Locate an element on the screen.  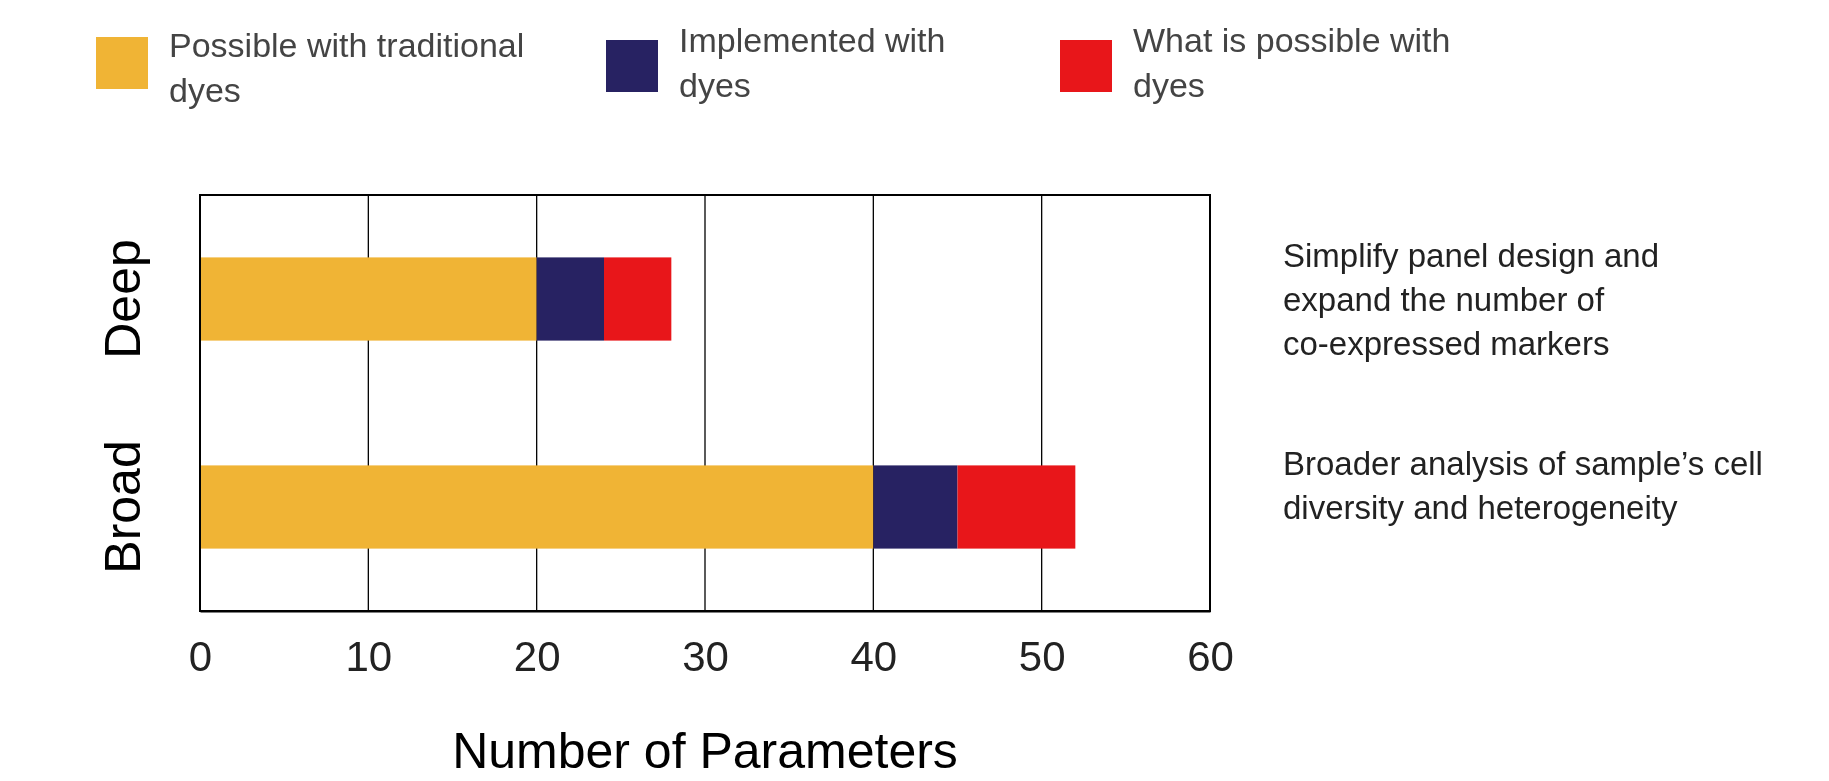
legend-label: Possible with traditional dyes is located at coordinates (347, 67).